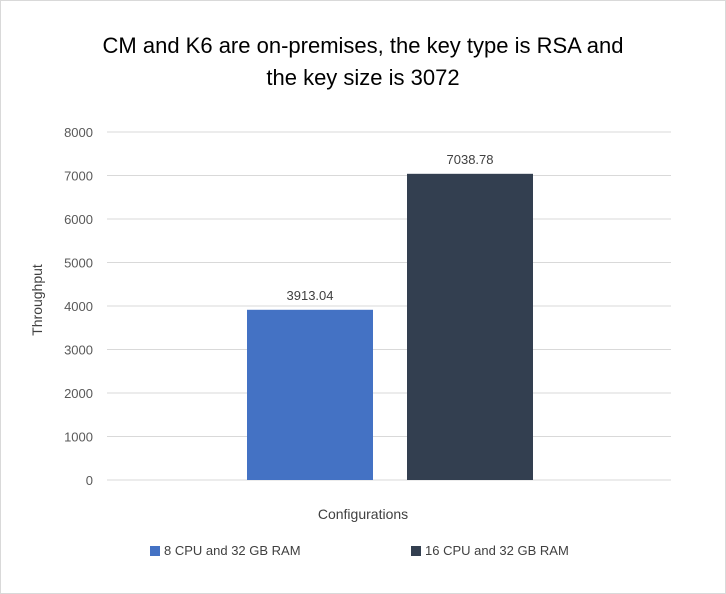  What do you see at coordinates (470, 159) in the screenshot?
I see `data-label-series-2: 7038.78` at bounding box center [470, 159].